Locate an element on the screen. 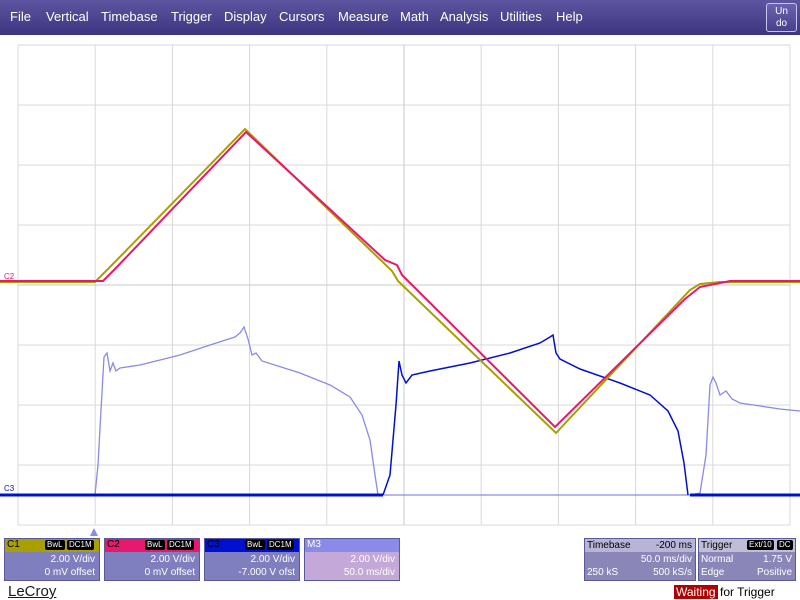  trigger-status-highlight: Waiting is located at coordinates (696, 592).